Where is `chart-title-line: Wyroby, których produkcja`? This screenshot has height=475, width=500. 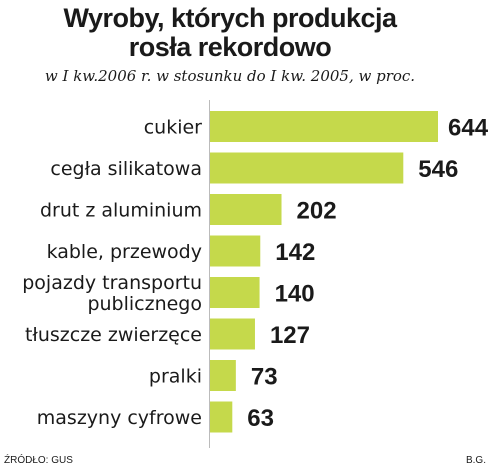
chart-title-line: Wyroby, których produkcja is located at coordinates (230, 18).